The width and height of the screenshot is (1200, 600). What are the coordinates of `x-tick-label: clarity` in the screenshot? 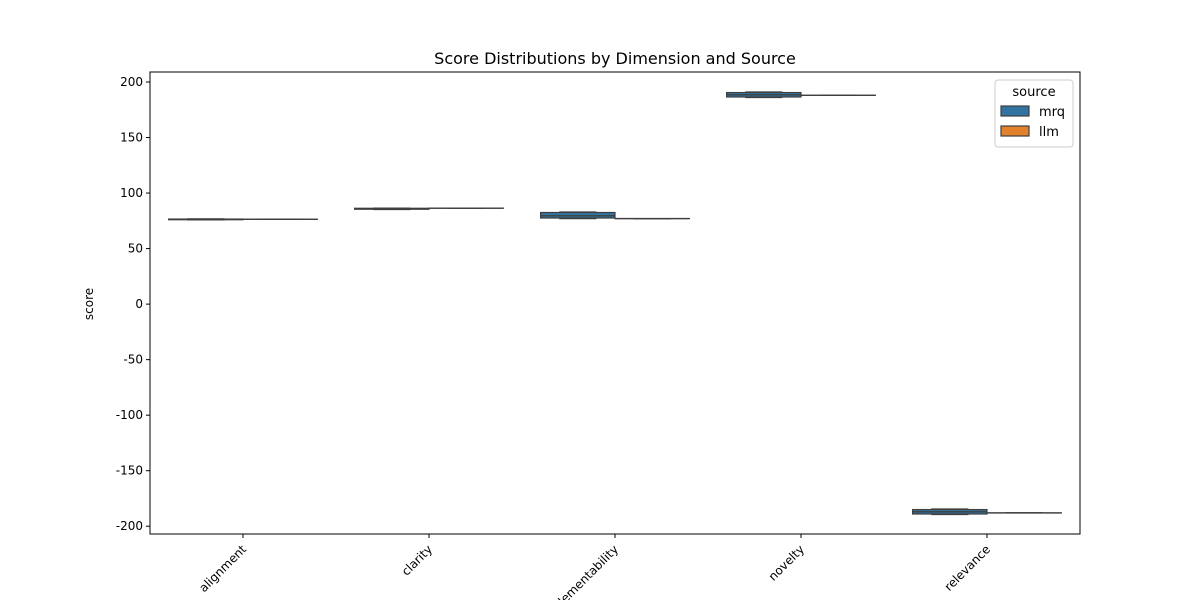 It's located at (417, 560).